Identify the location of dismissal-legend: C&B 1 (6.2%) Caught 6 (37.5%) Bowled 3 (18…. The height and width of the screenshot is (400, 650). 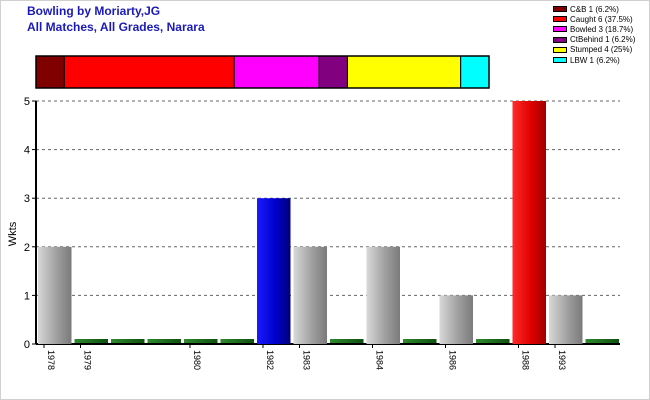
(594, 34).